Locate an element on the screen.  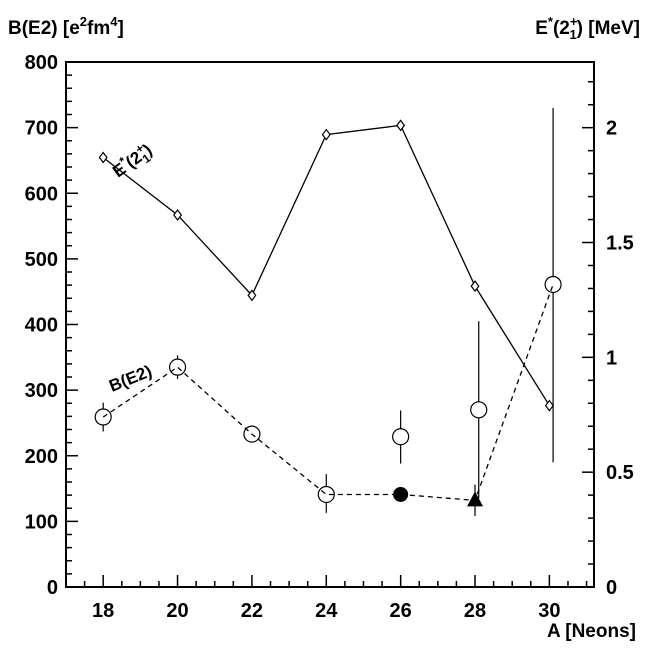
x-tick-label: 18 is located at coordinates (103, 611).